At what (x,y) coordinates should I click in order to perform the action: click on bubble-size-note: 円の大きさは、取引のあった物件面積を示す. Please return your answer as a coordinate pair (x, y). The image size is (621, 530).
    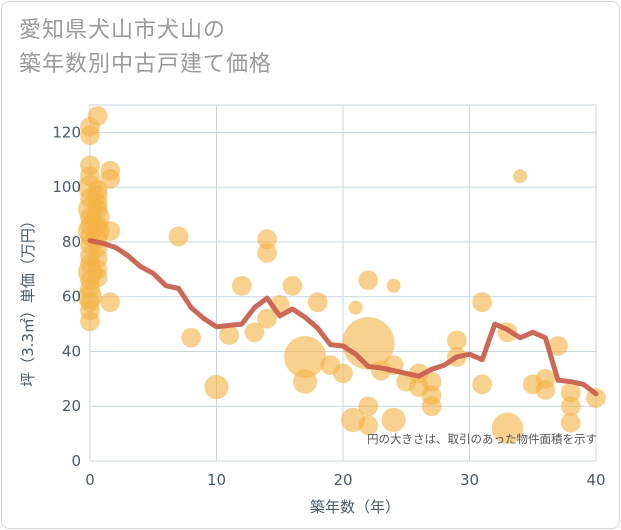
    Looking at the image, I should click on (482, 439).